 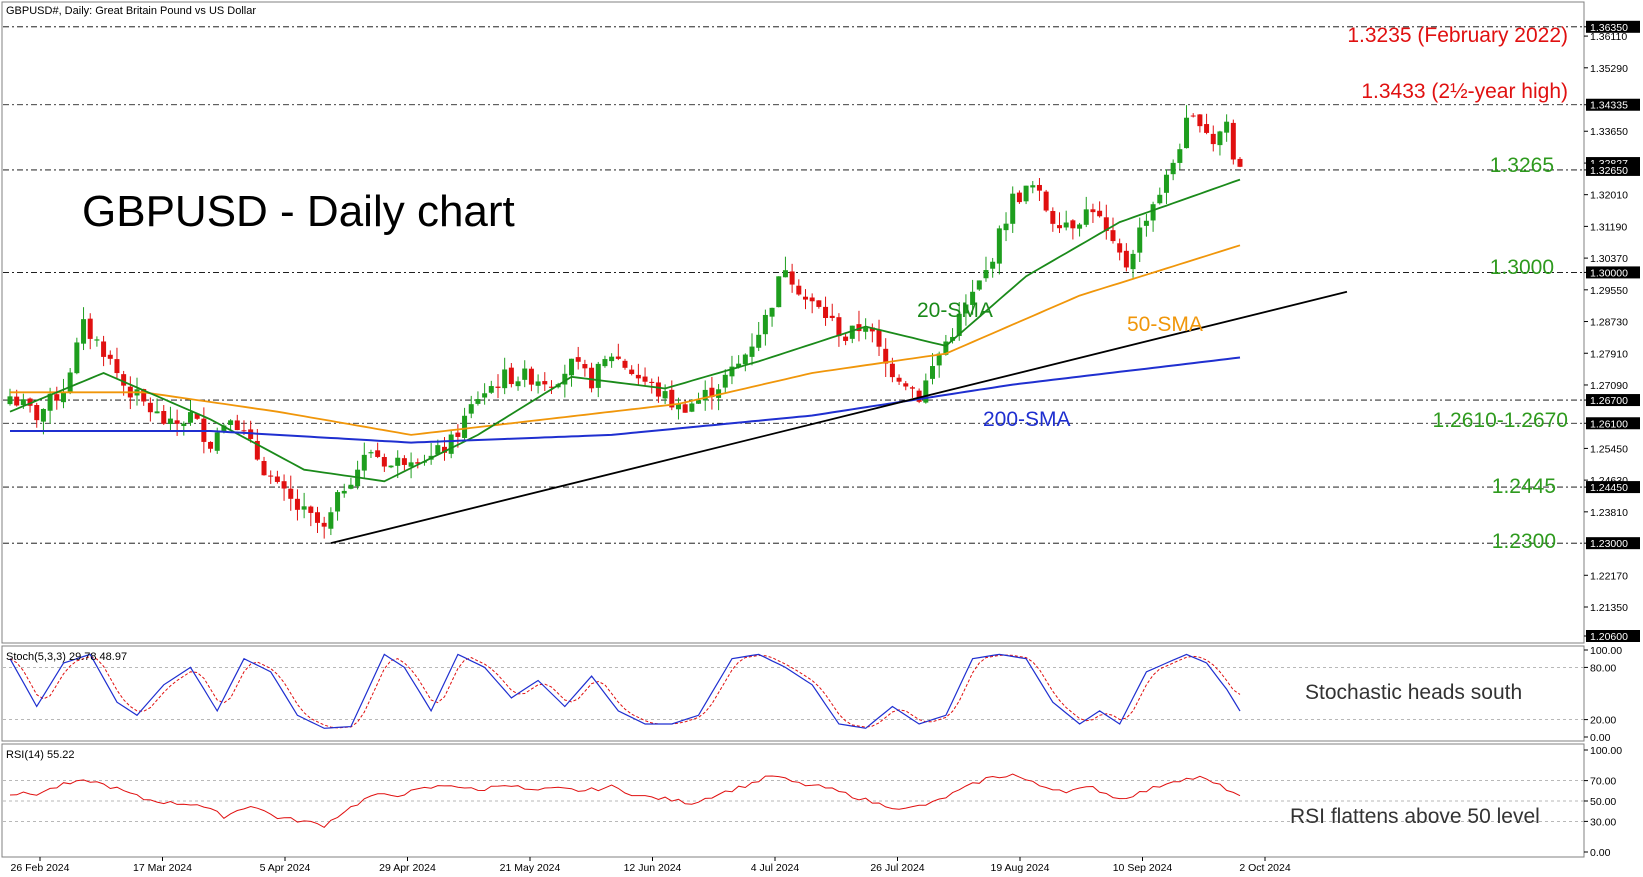 I want to click on date-tick-label: 29 Apr 2024, so click(x=407, y=868).